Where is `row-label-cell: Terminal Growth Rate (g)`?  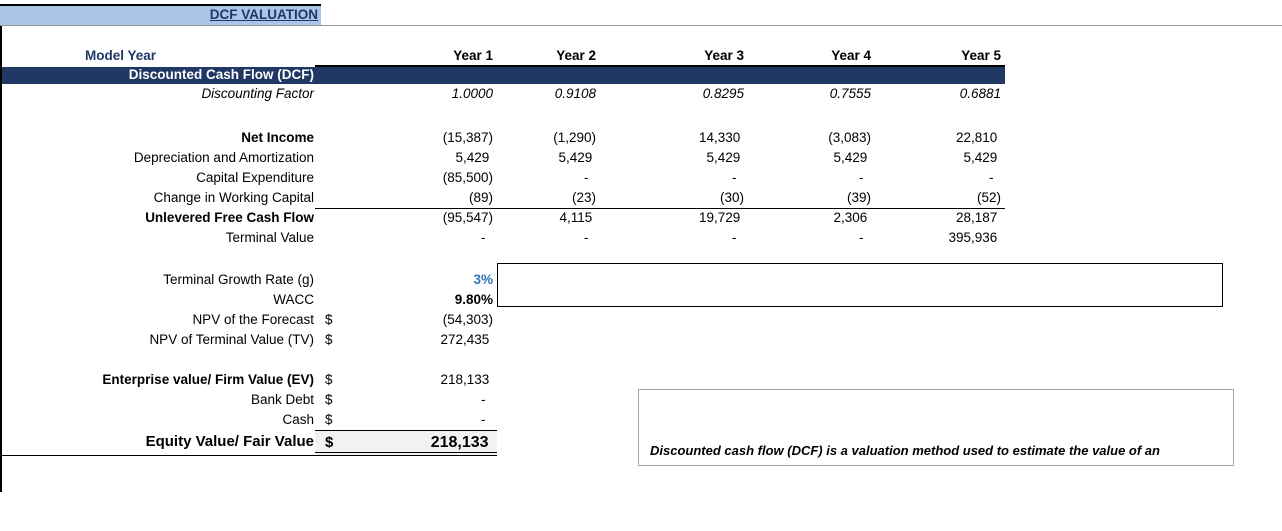 row-label-cell: Terminal Growth Rate (g) is located at coordinates (238, 279).